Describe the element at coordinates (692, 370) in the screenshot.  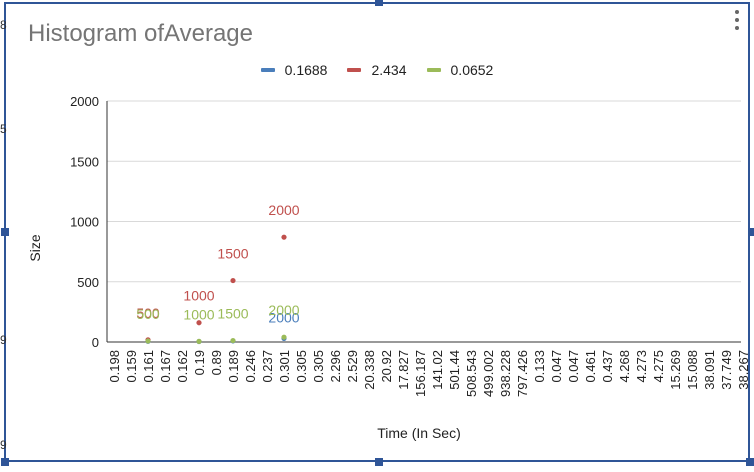
I see `x-tick-label: 15.088` at that location.